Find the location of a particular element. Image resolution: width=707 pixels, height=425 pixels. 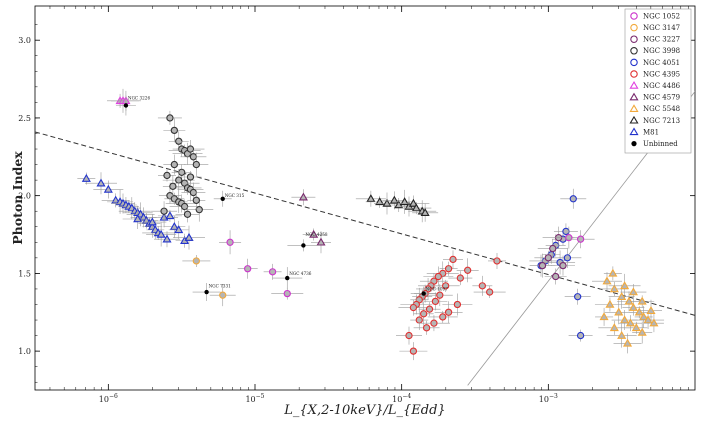

legend-label: NGC 4051 is located at coordinates (661, 63).